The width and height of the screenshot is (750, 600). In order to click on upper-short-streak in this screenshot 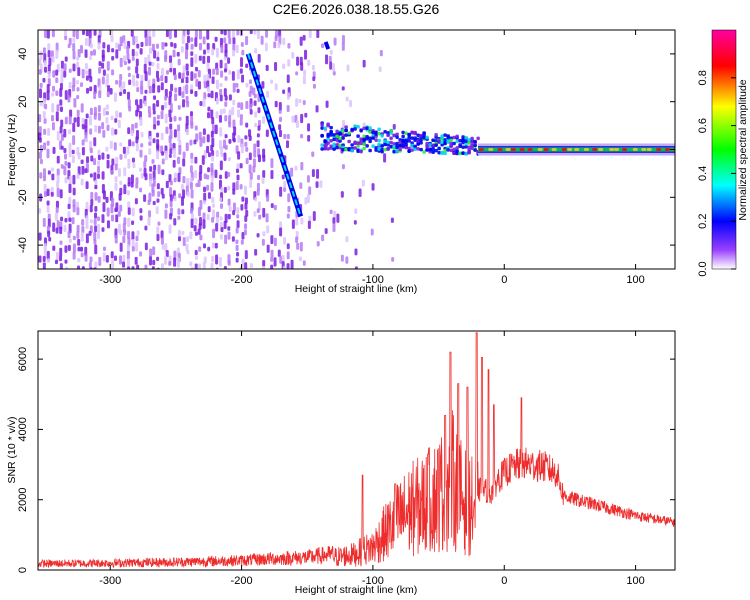, I will do `click(327, 45)`.